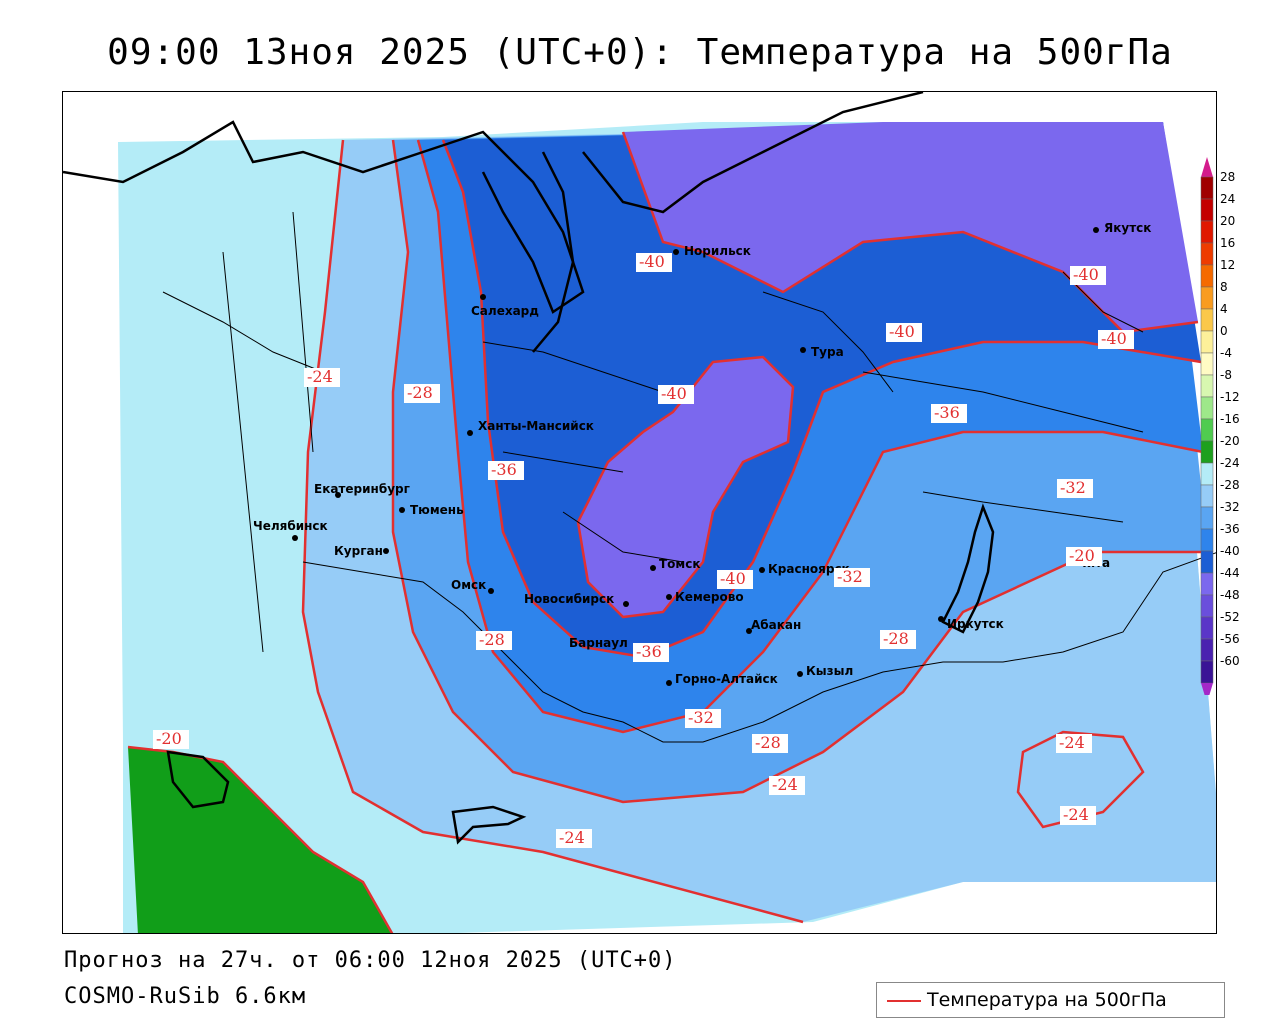  I want to click on colorbar-tick-label: -24, so click(1230, 463).